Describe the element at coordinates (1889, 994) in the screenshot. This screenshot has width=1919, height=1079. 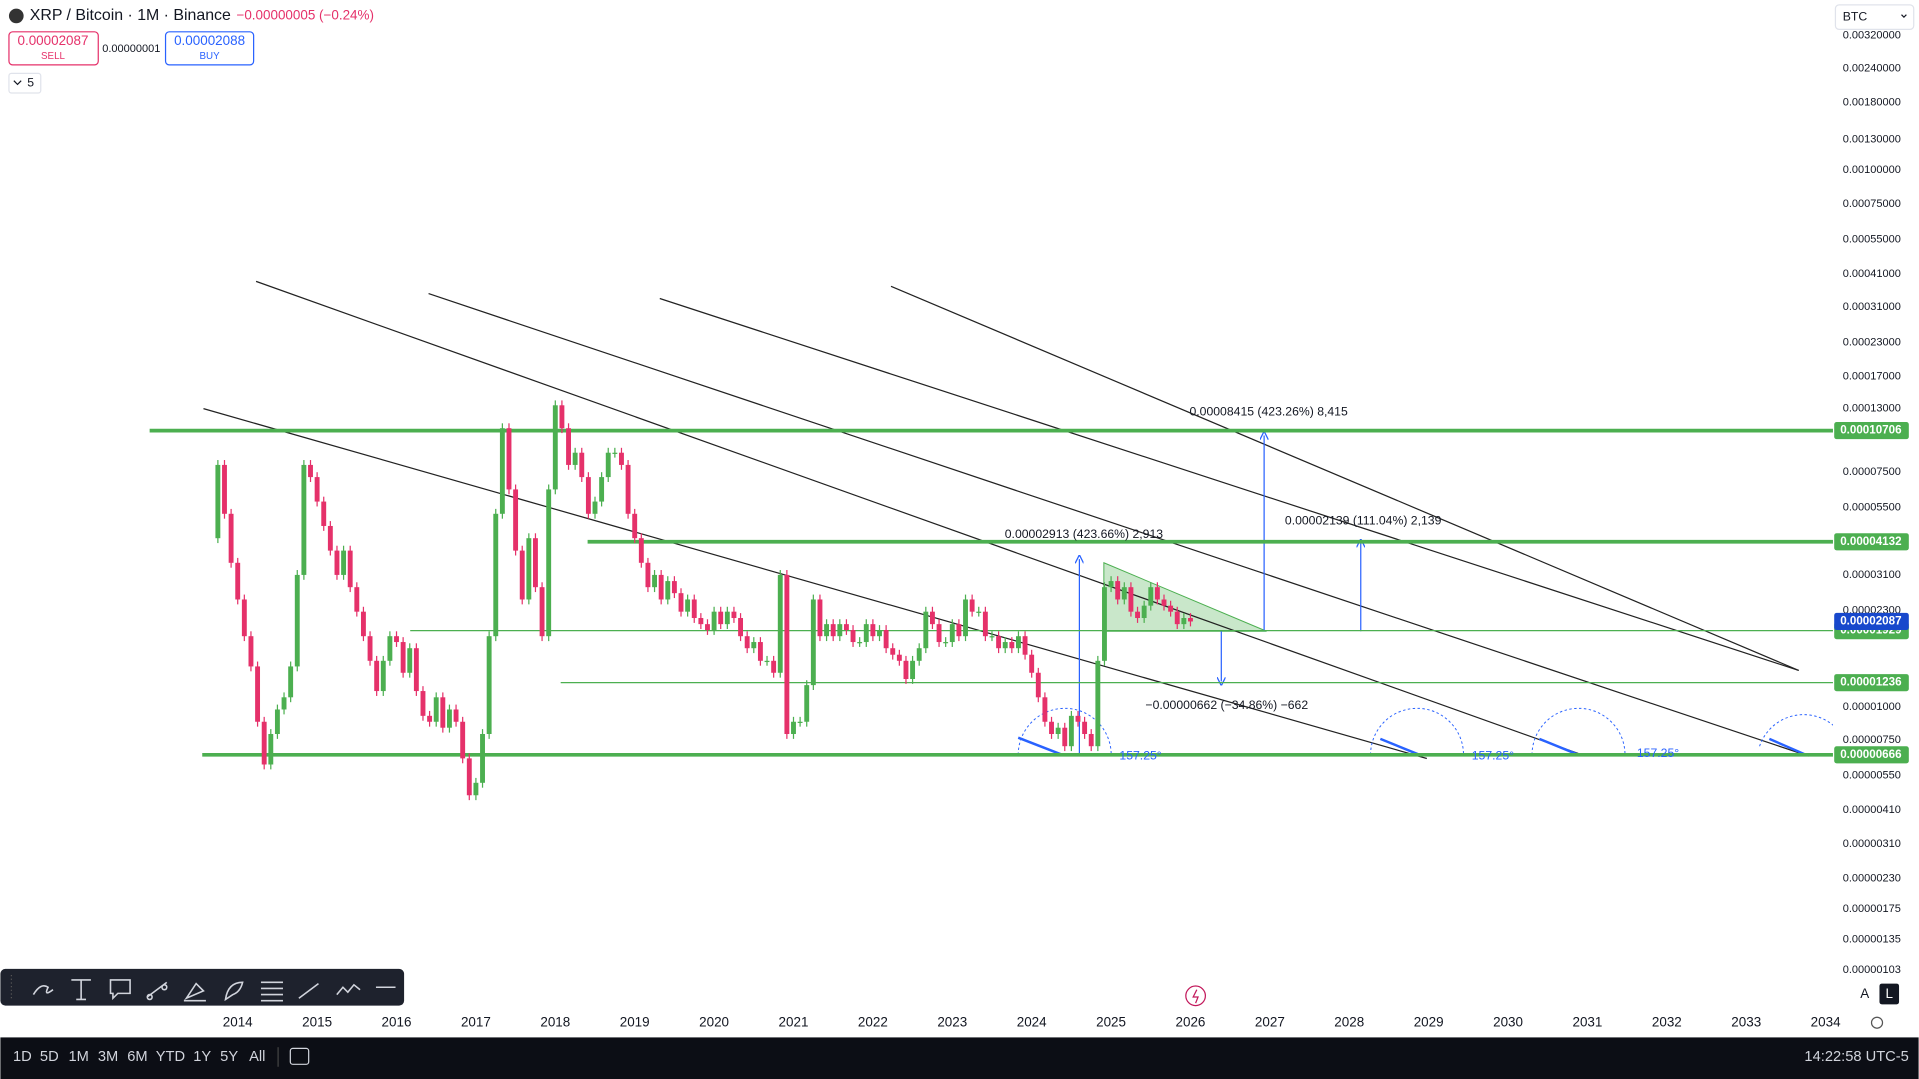
I see `log-scale-button` at that location.